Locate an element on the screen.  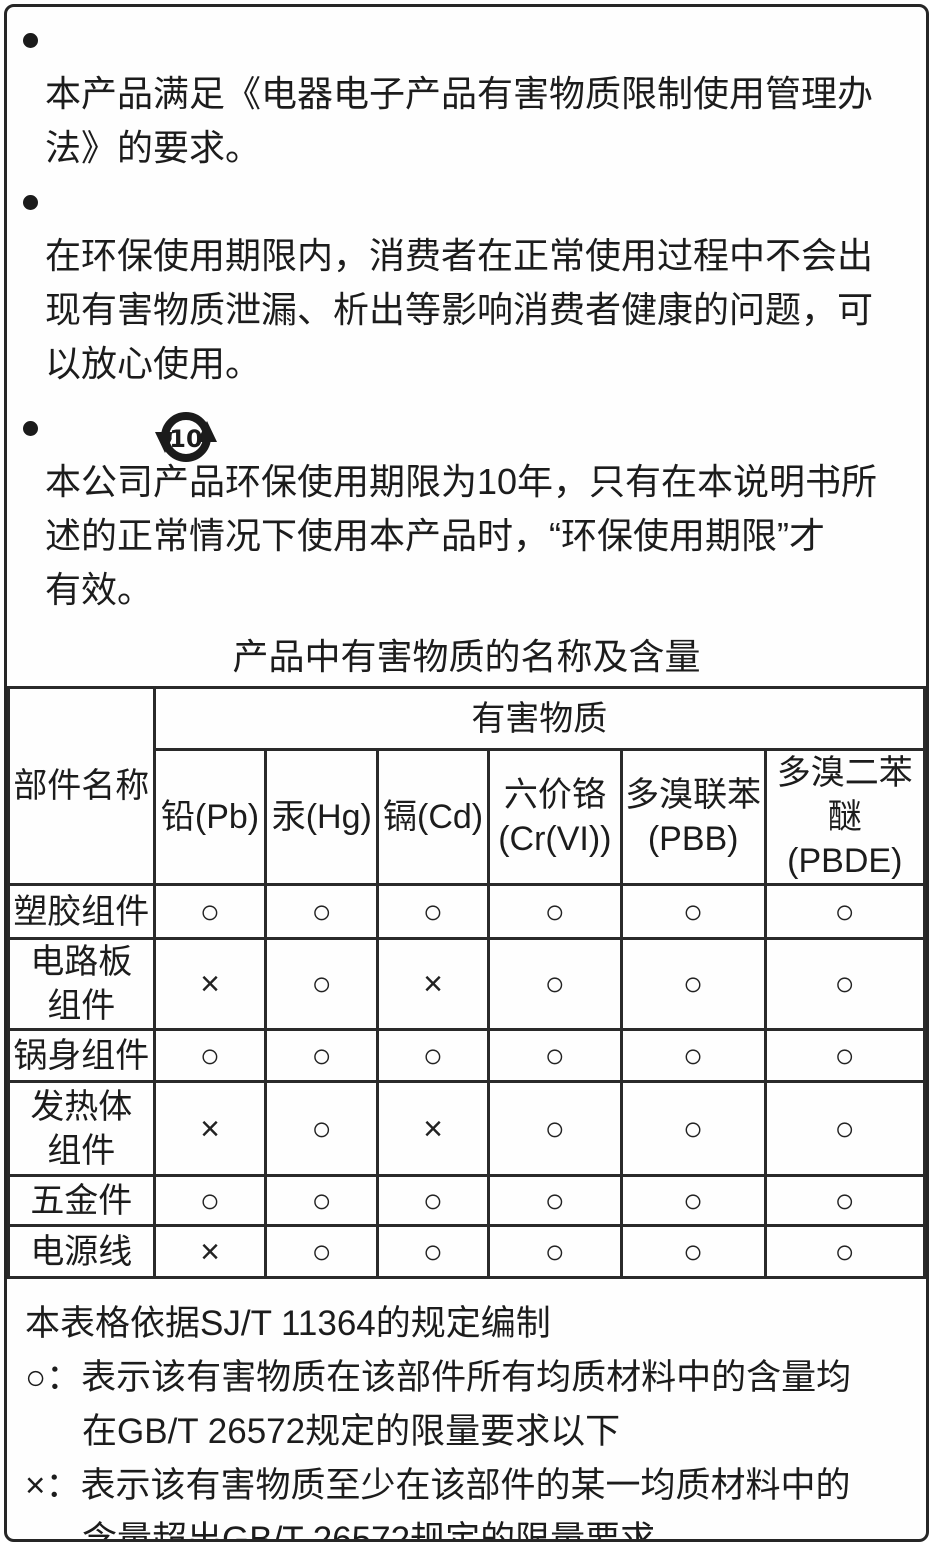
table-row-plastic-parts: 塑胶组件 ○ ○ ○ ○ ○ ○ is located at coordinates (466, 911).